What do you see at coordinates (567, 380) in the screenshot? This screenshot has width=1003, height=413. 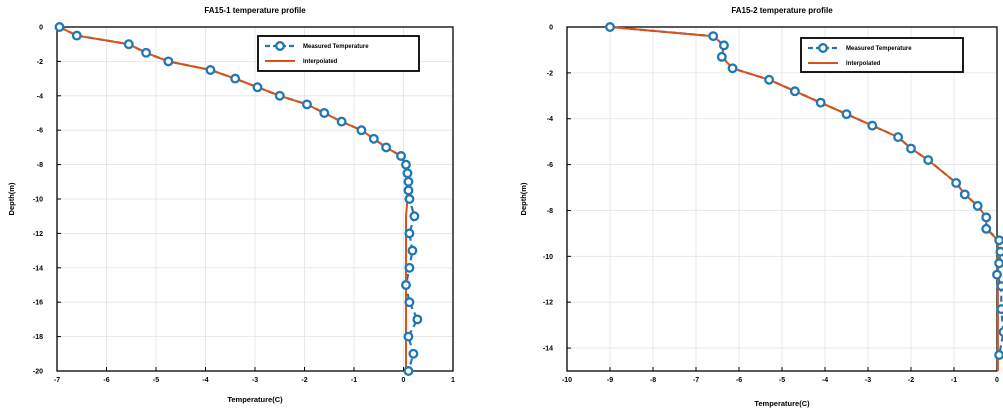 I see `x-tick-label: -10` at bounding box center [567, 380].